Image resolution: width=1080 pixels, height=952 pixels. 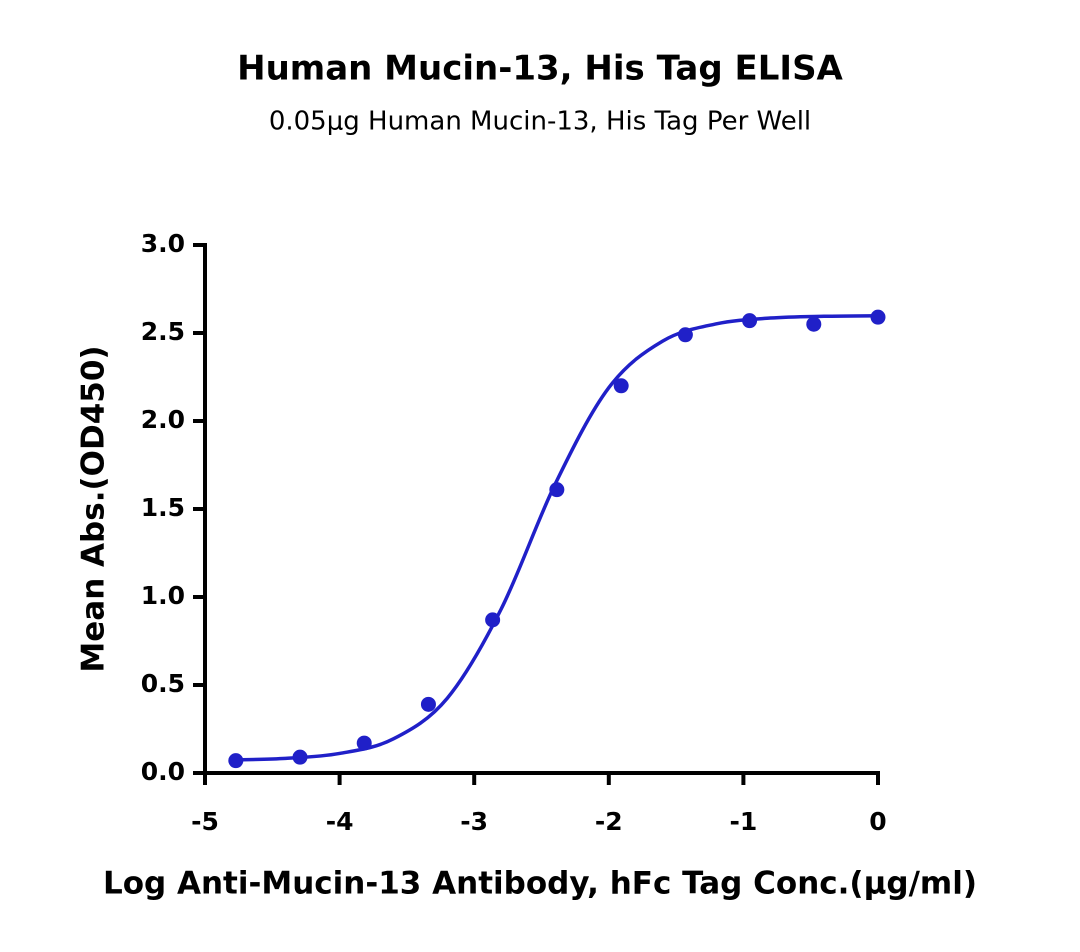 I want to click on x-tick-label: -2, so click(x=609, y=821).